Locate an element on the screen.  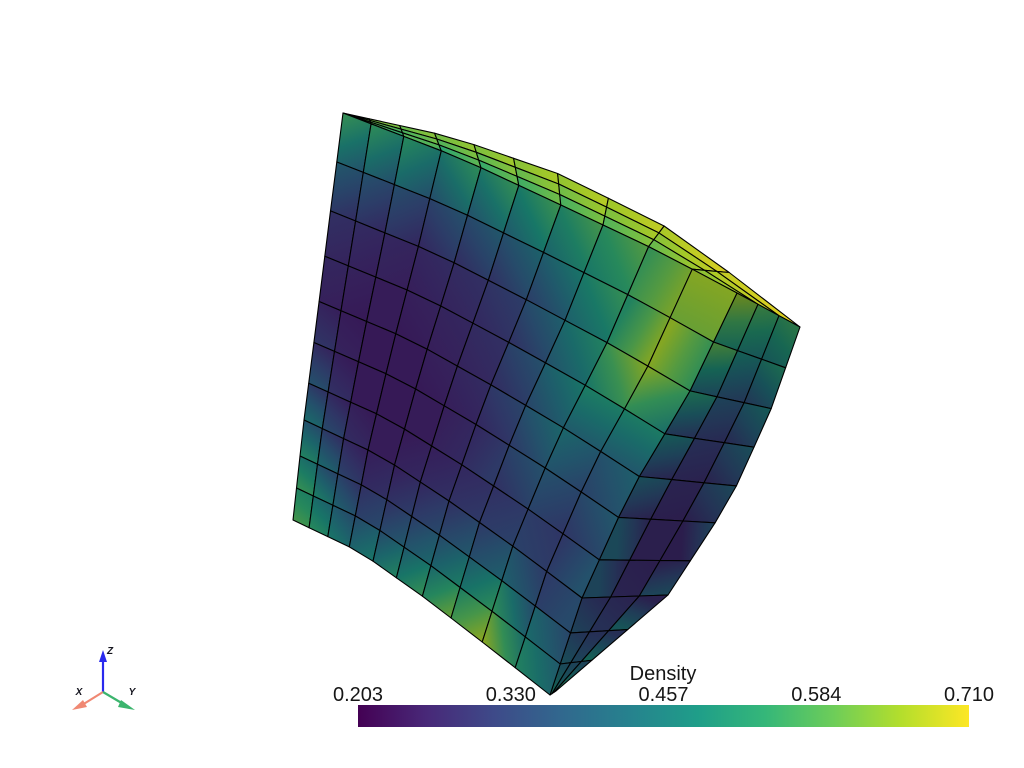
x-axis-arrowhead is located at coordinates (79, 705).